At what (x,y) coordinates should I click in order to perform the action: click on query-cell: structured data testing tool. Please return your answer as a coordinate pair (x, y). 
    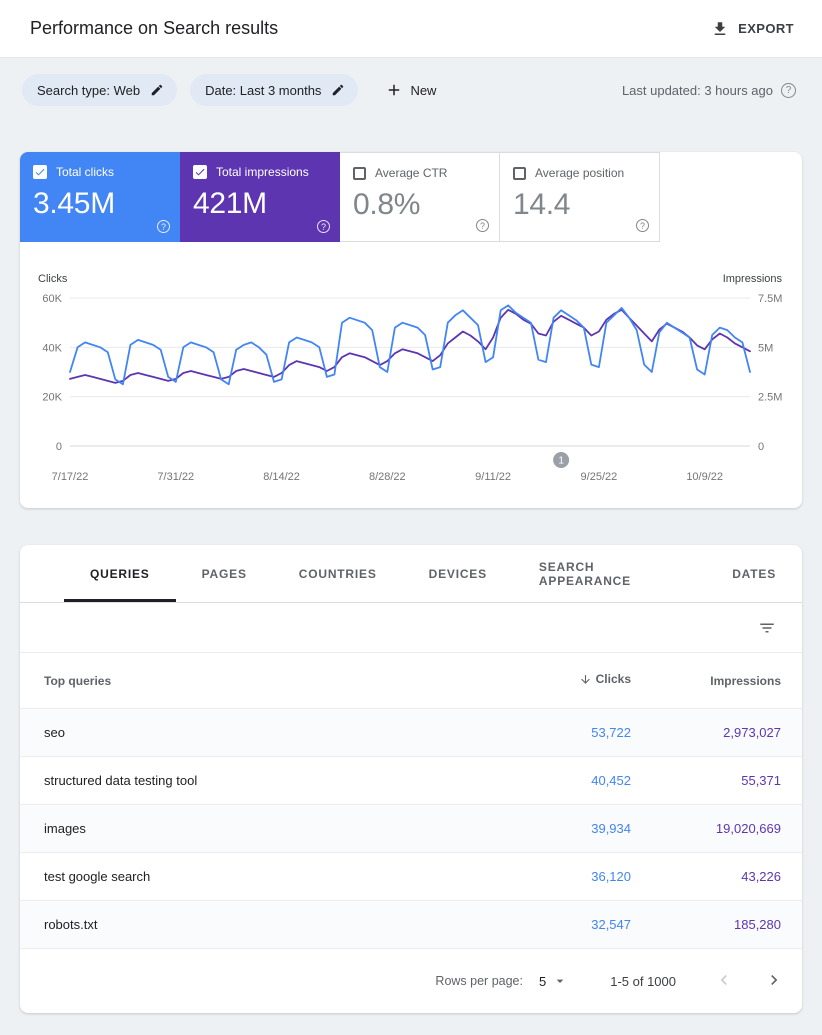
    Looking at the image, I should click on (121, 780).